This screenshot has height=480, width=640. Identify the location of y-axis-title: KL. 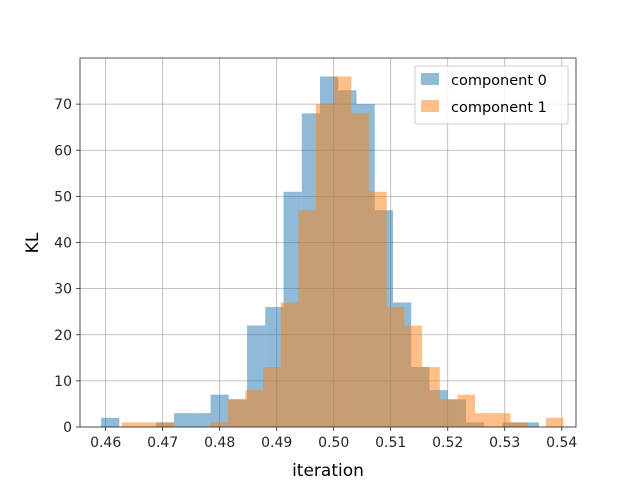
(33, 242).